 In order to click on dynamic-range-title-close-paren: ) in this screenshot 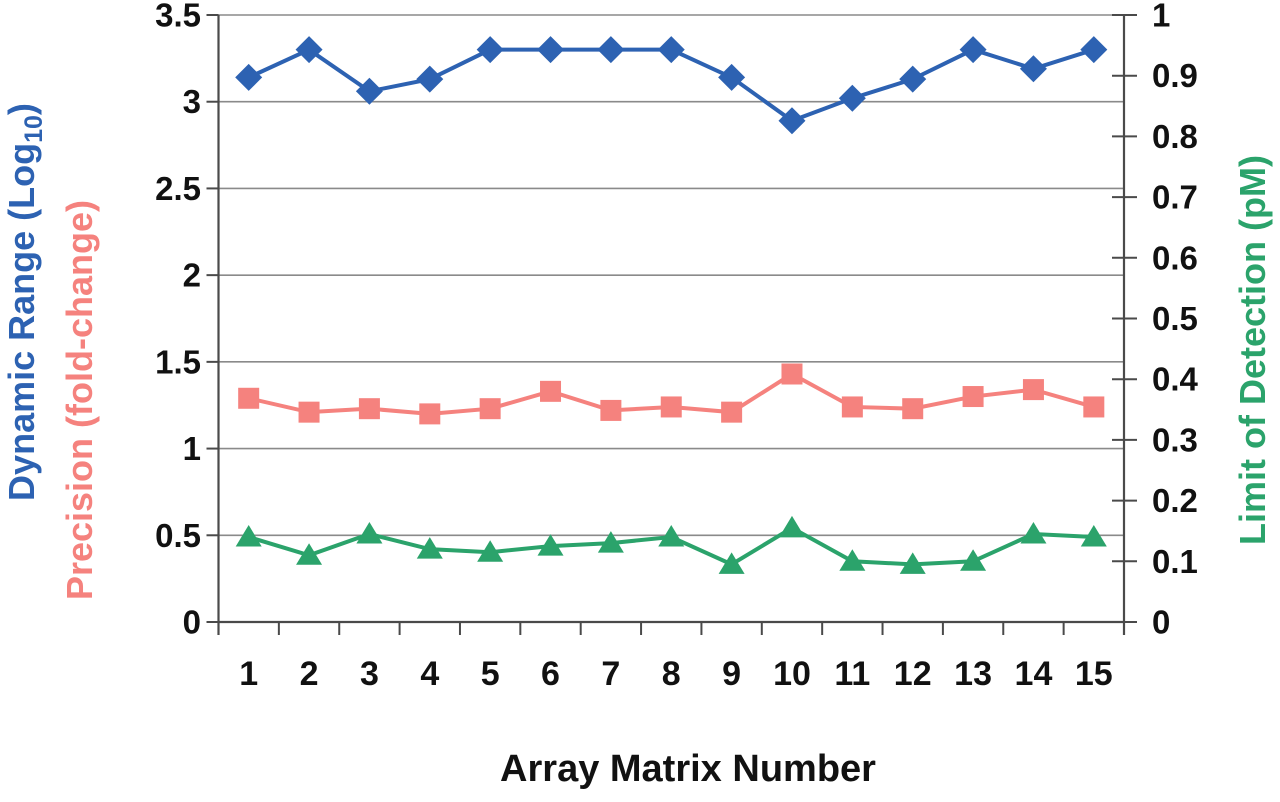, I will do `click(21, 109)`.